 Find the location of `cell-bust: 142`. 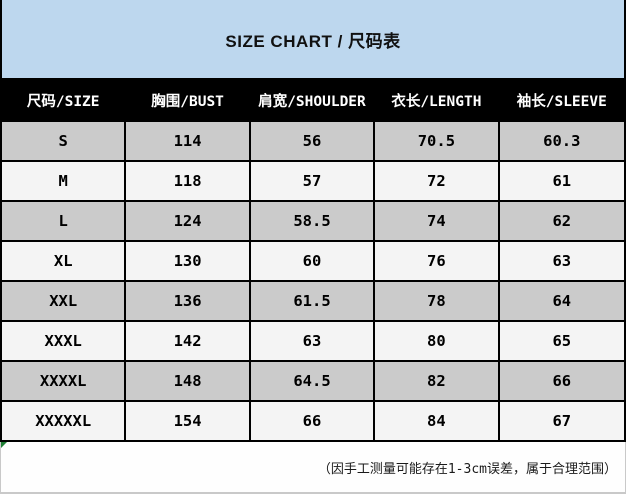

cell-bust: 142 is located at coordinates (188, 341).